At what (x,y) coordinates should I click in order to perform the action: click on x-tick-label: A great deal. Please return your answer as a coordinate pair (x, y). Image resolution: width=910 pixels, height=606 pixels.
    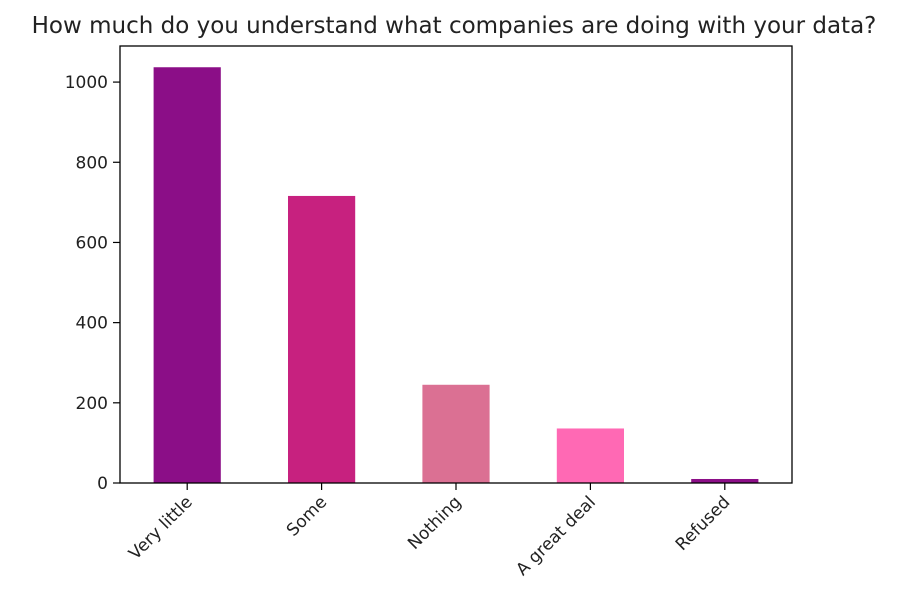
    Looking at the image, I should click on (556, 536).